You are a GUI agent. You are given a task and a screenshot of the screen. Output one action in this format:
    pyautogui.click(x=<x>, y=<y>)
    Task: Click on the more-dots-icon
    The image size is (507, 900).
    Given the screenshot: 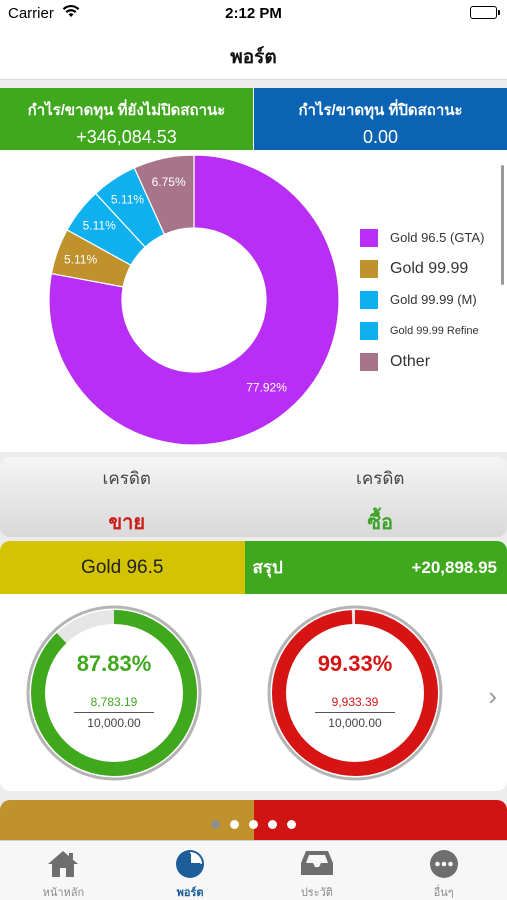 What is the action you would take?
    pyautogui.click(x=443, y=863)
    